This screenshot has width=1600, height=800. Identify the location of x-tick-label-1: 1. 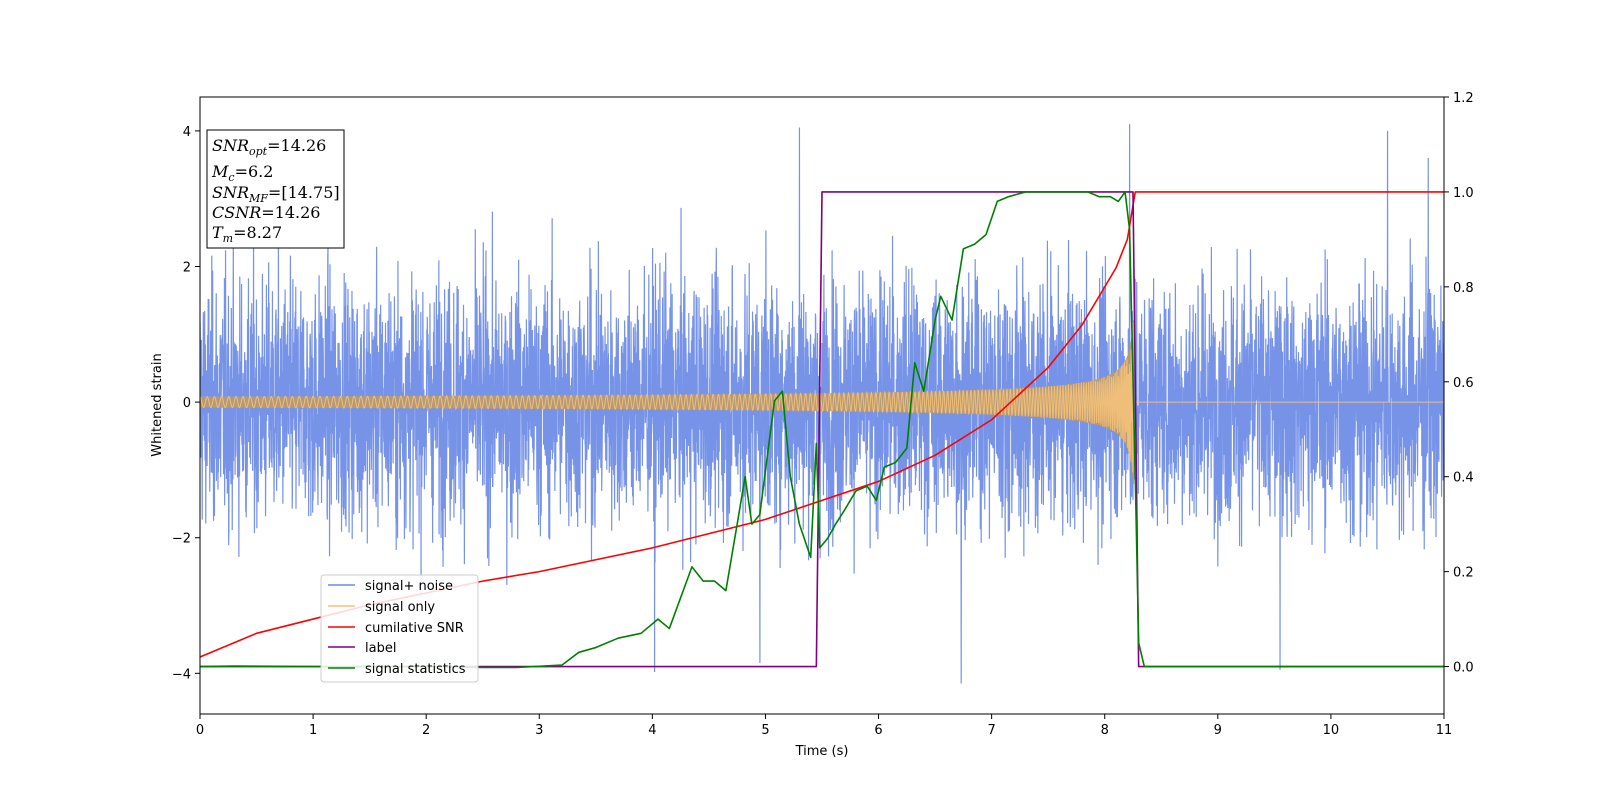
(313, 730).